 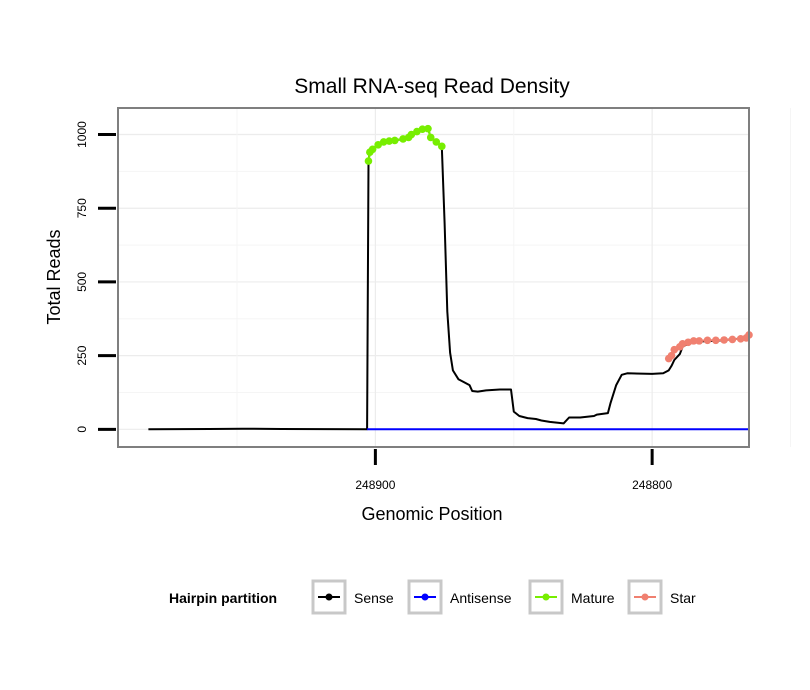 What do you see at coordinates (683, 598) in the screenshot?
I see `legend-label-star: Star` at bounding box center [683, 598].